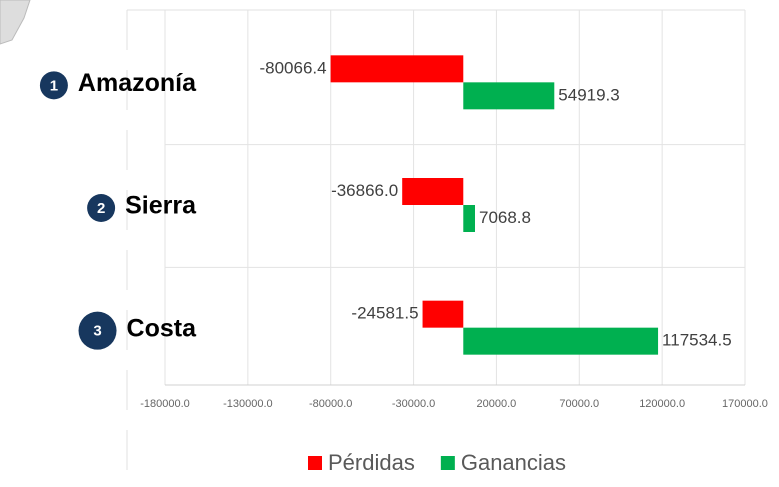 This screenshot has width=779, height=487. What do you see at coordinates (662, 404) in the screenshot?
I see `x-tick-label: 120000.0` at bounding box center [662, 404].